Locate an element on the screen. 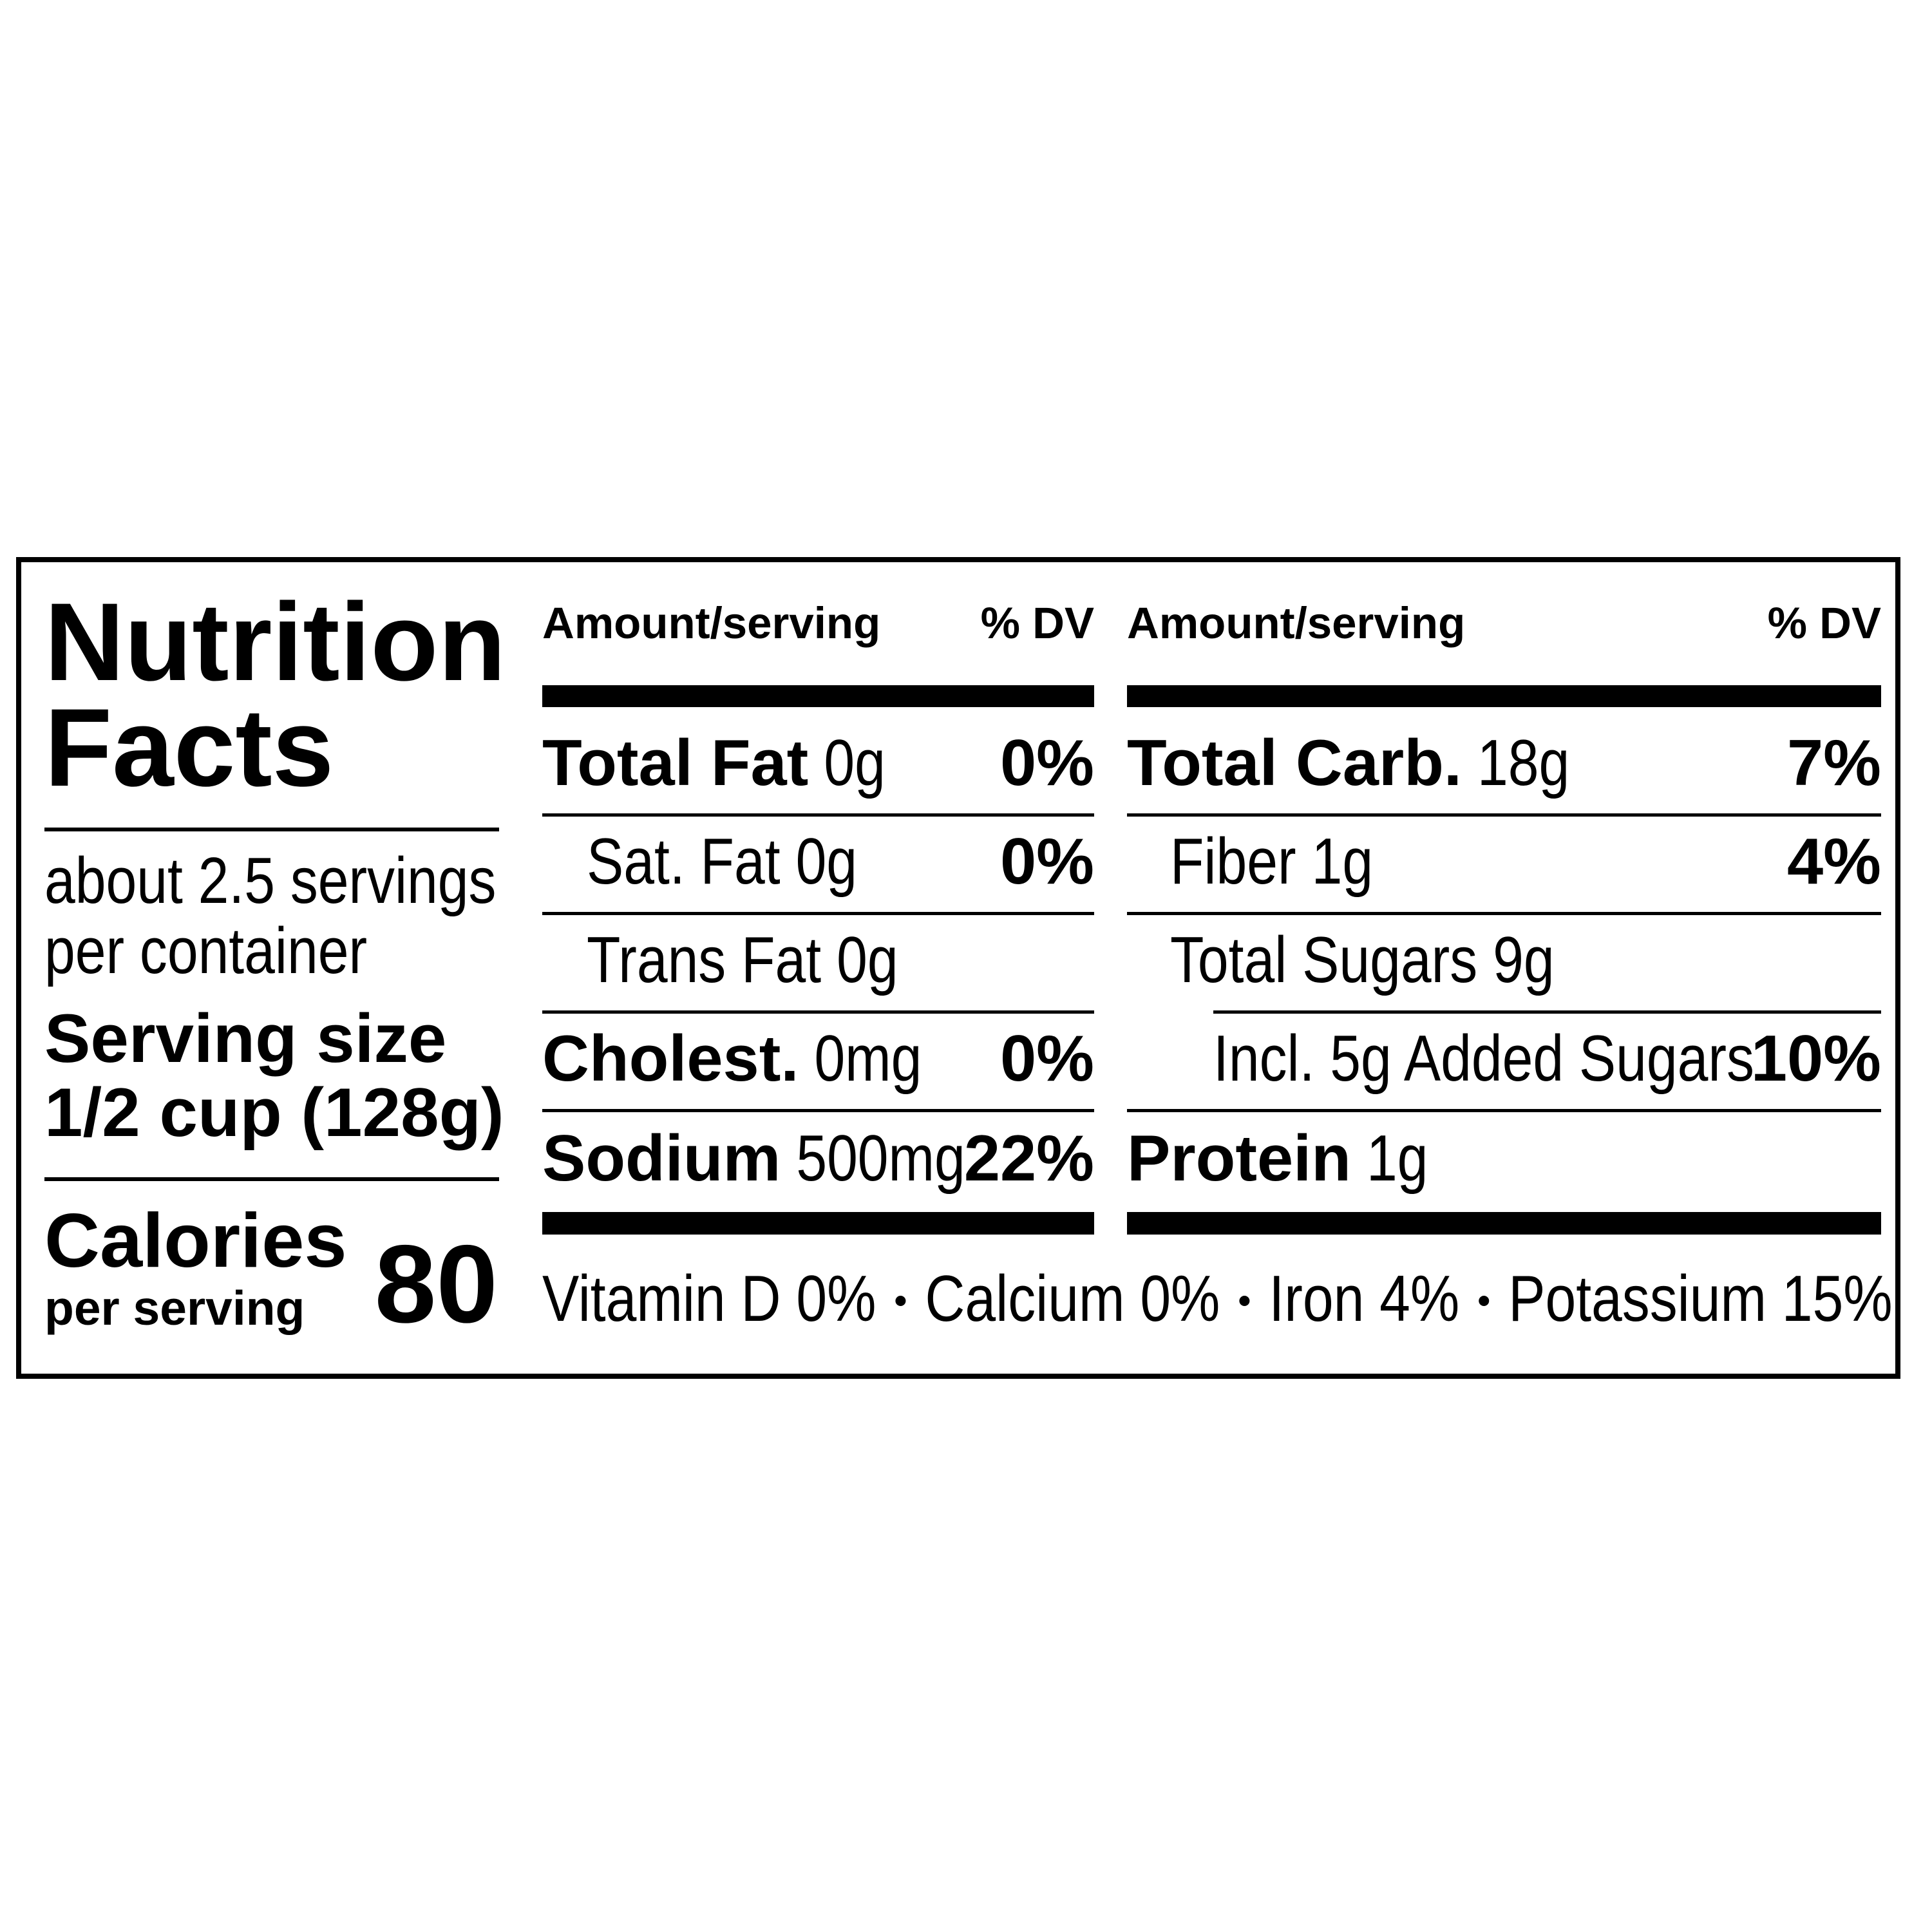 This screenshot has height=1932, width=1932. calories-label: Calories is located at coordinates (195, 1240).